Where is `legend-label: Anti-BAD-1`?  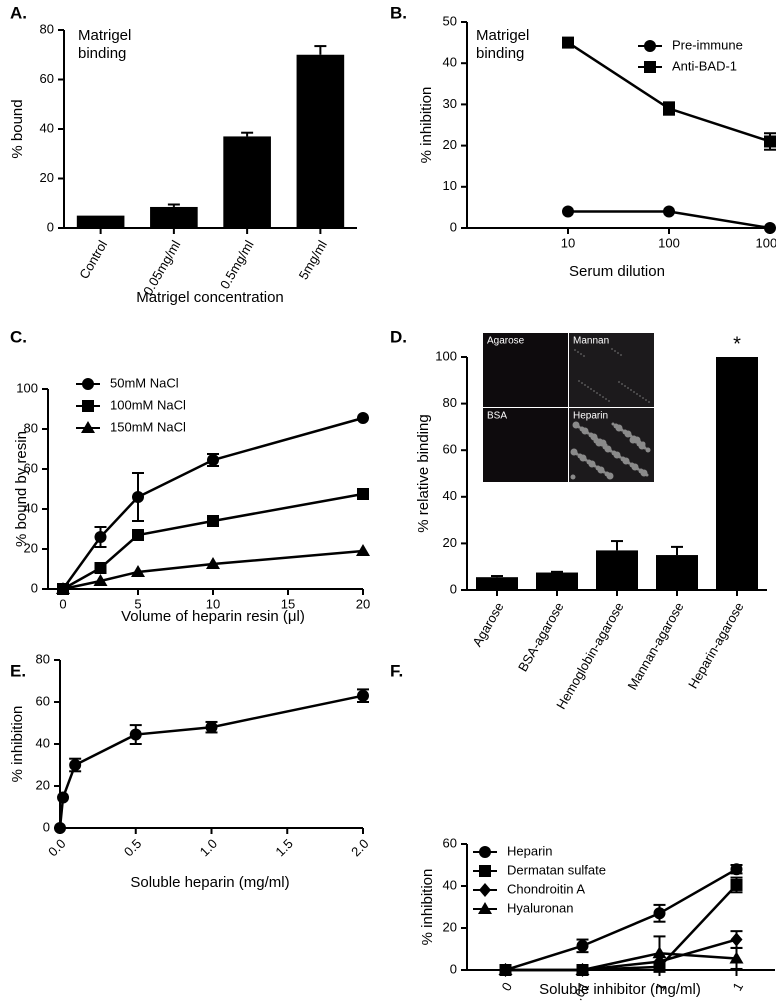
legend-label: Anti-BAD-1 is located at coordinates (704, 65).